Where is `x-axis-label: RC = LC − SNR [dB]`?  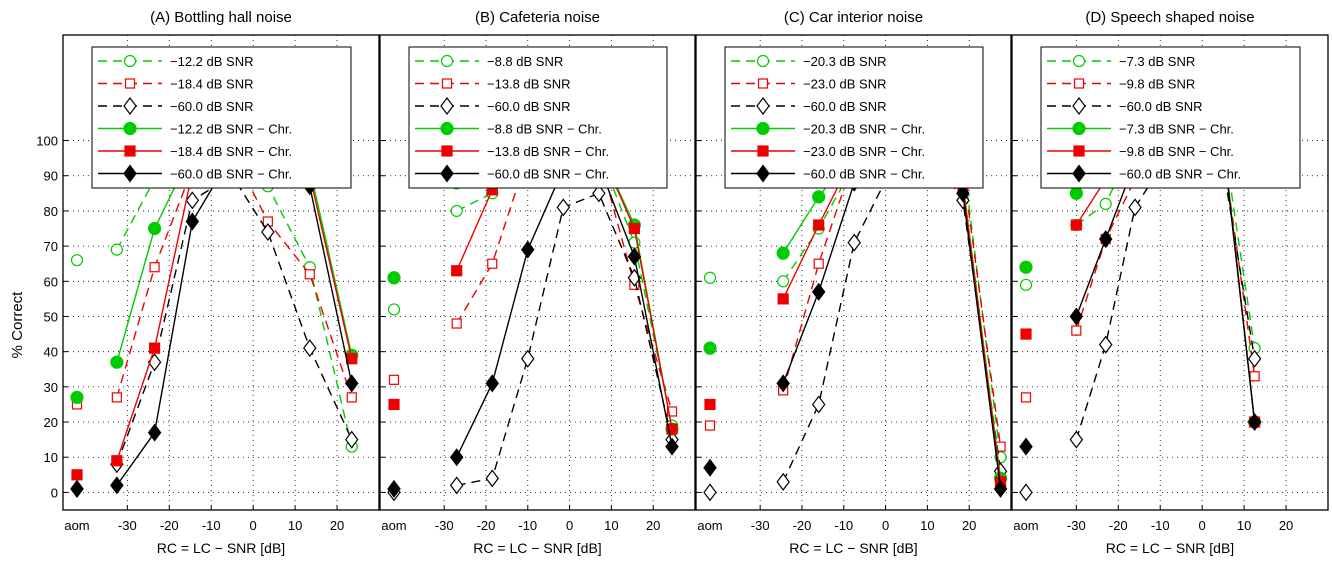
x-axis-label: RC = LC − SNR [dB] is located at coordinates (853, 548).